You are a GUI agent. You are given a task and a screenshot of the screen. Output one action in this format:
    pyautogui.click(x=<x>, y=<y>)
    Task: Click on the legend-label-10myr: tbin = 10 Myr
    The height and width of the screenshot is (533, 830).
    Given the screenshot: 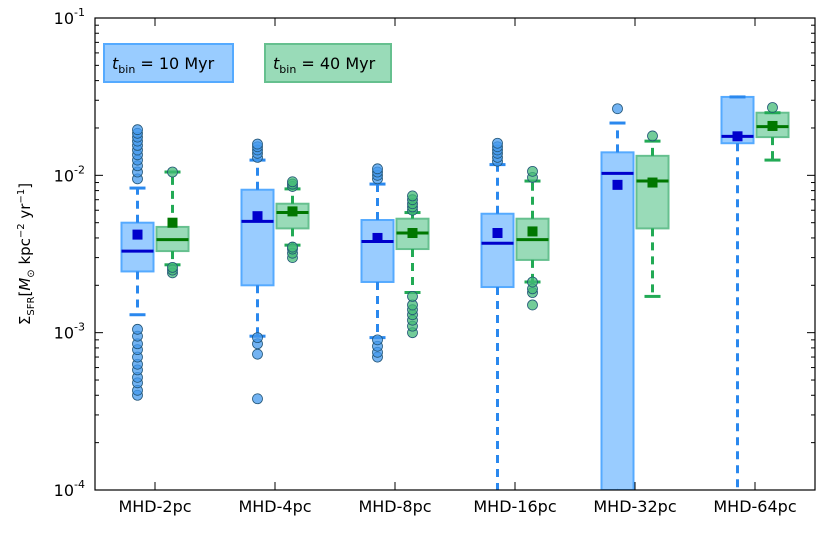 What is the action you would take?
    pyautogui.click(x=163, y=65)
    